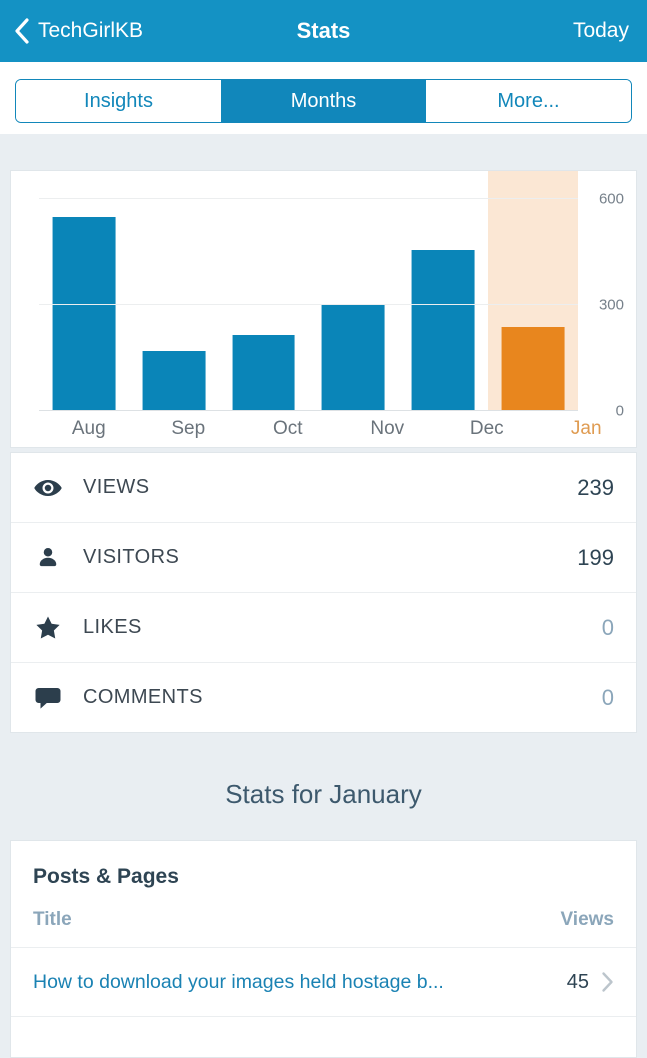 This screenshot has height=1058, width=647. What do you see at coordinates (188, 428) in the screenshot?
I see `x-tick-sep: Sep` at bounding box center [188, 428].